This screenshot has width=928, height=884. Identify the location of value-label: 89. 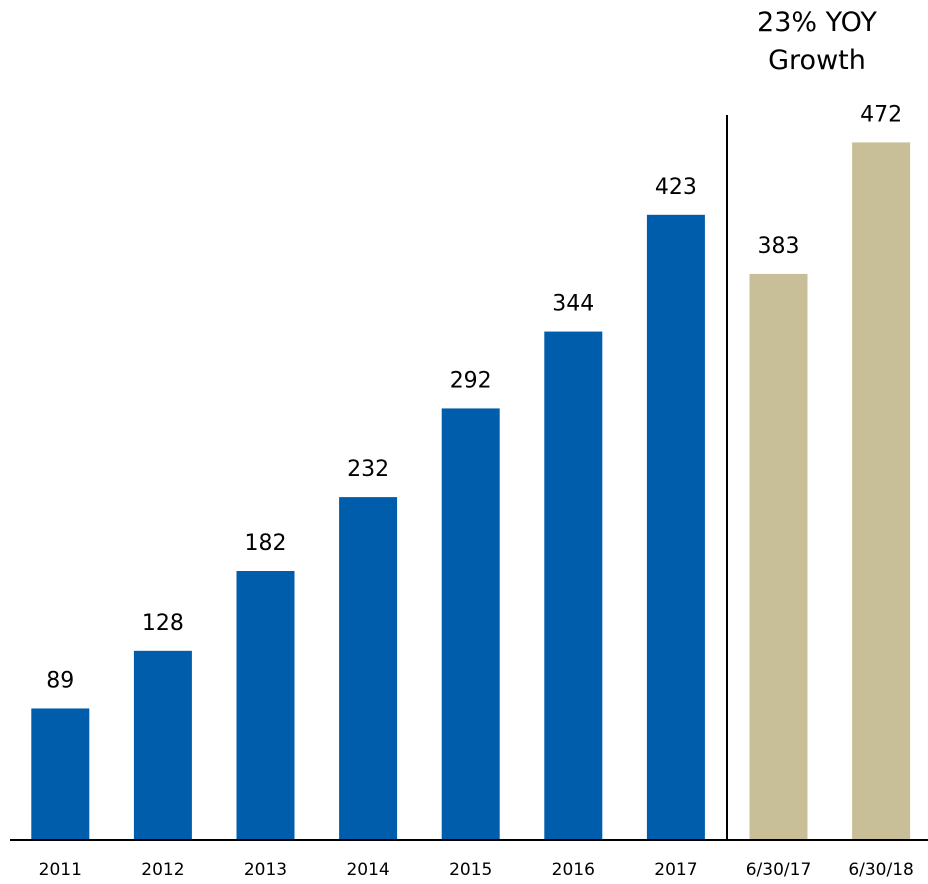
(60, 680).